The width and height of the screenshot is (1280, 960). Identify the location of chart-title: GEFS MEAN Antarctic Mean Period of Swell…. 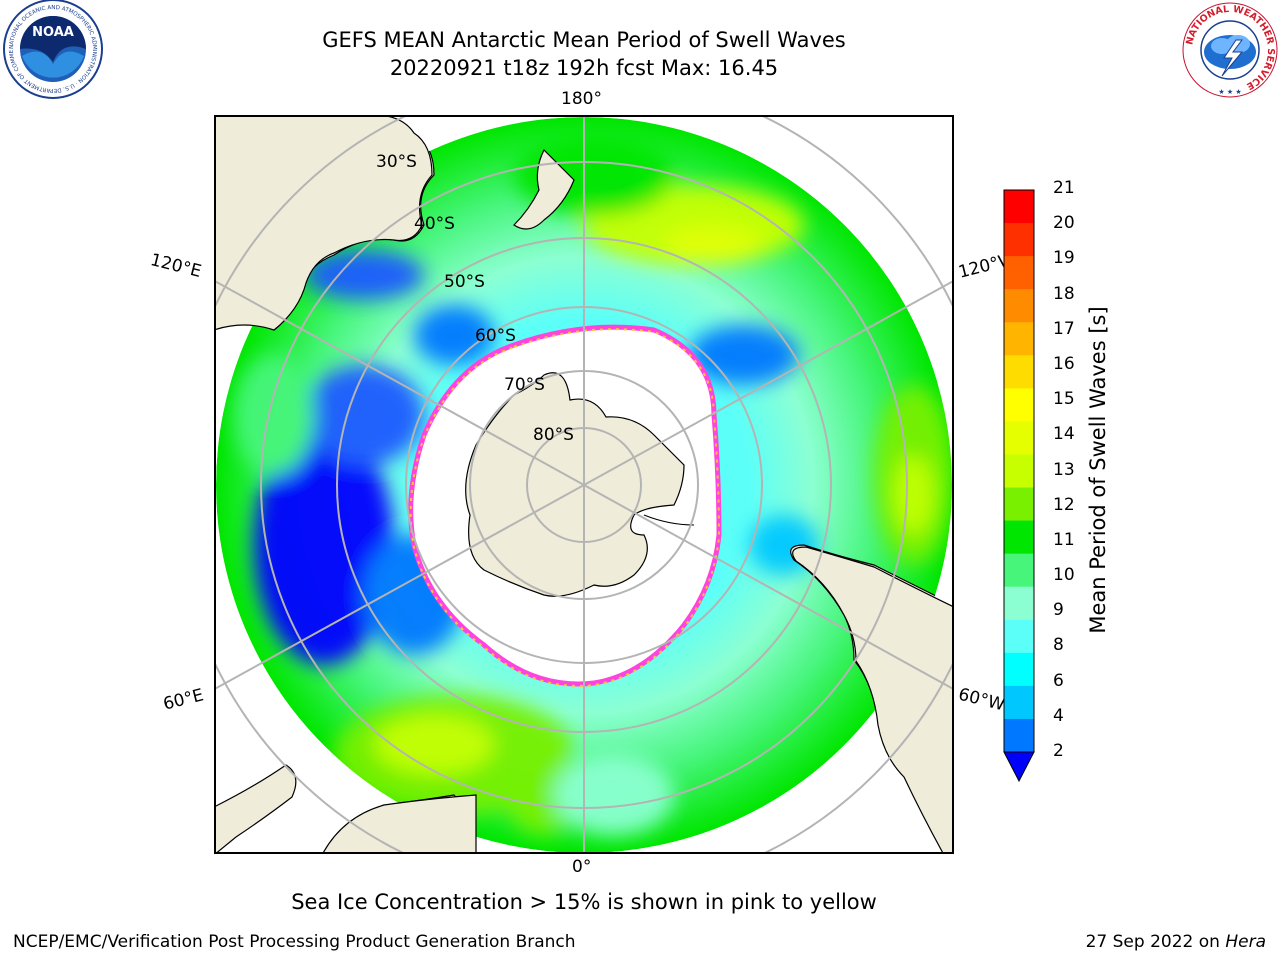
(584, 40).